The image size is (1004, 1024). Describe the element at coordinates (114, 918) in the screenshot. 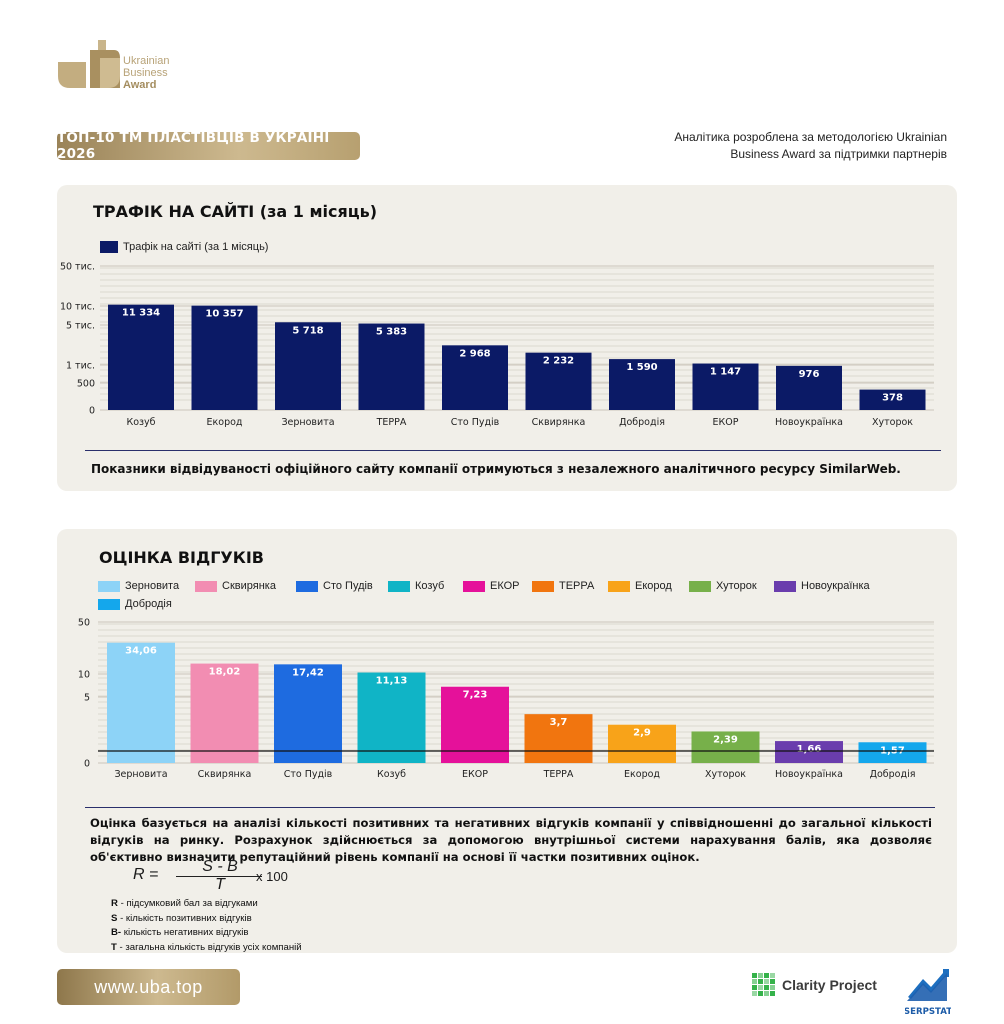

I see `formula-legend-key: S` at that location.